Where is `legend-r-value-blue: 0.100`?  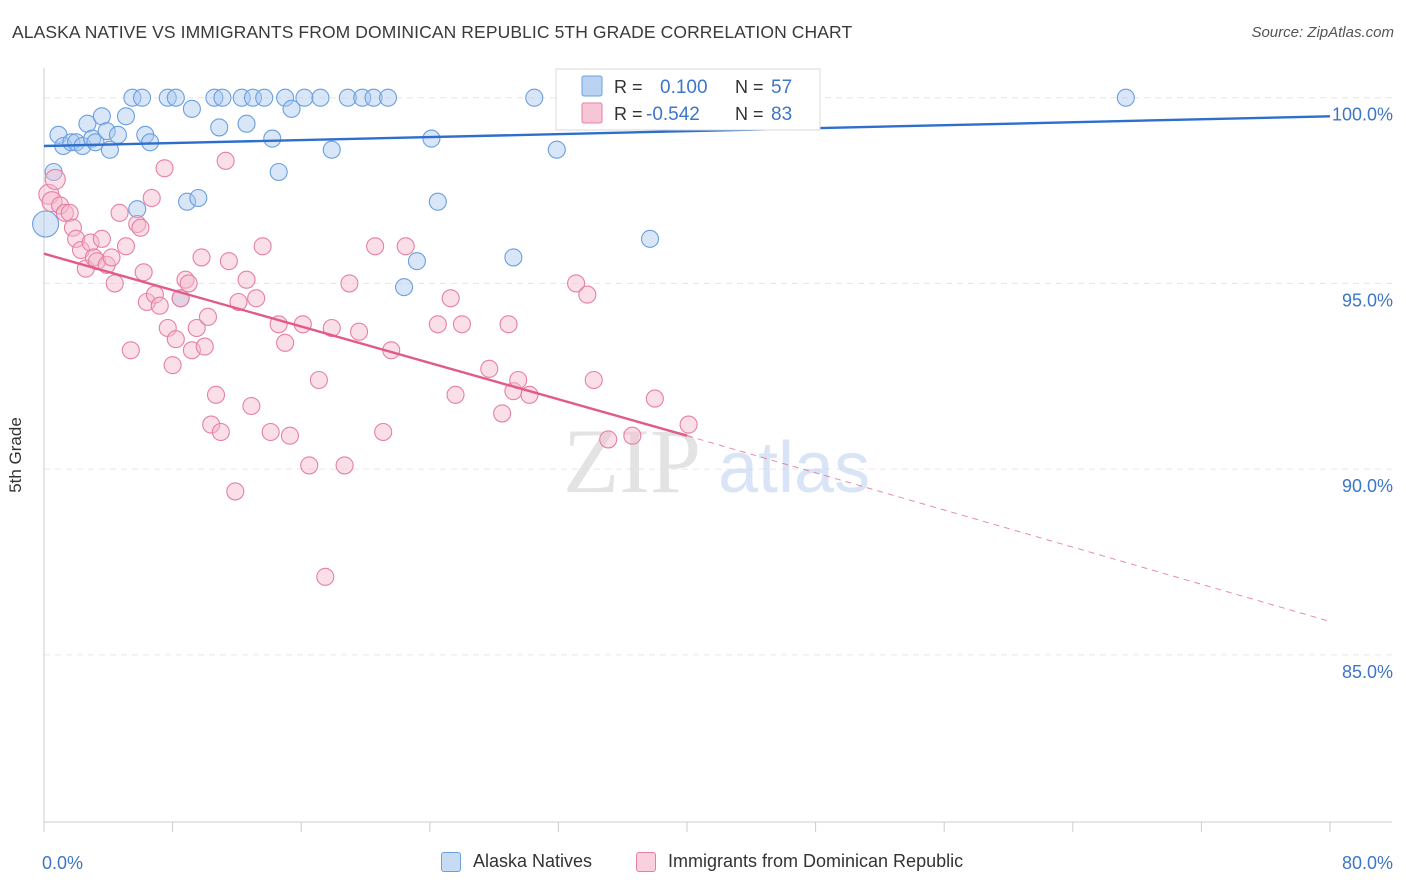 legend-r-value-blue: 0.100 is located at coordinates (684, 87).